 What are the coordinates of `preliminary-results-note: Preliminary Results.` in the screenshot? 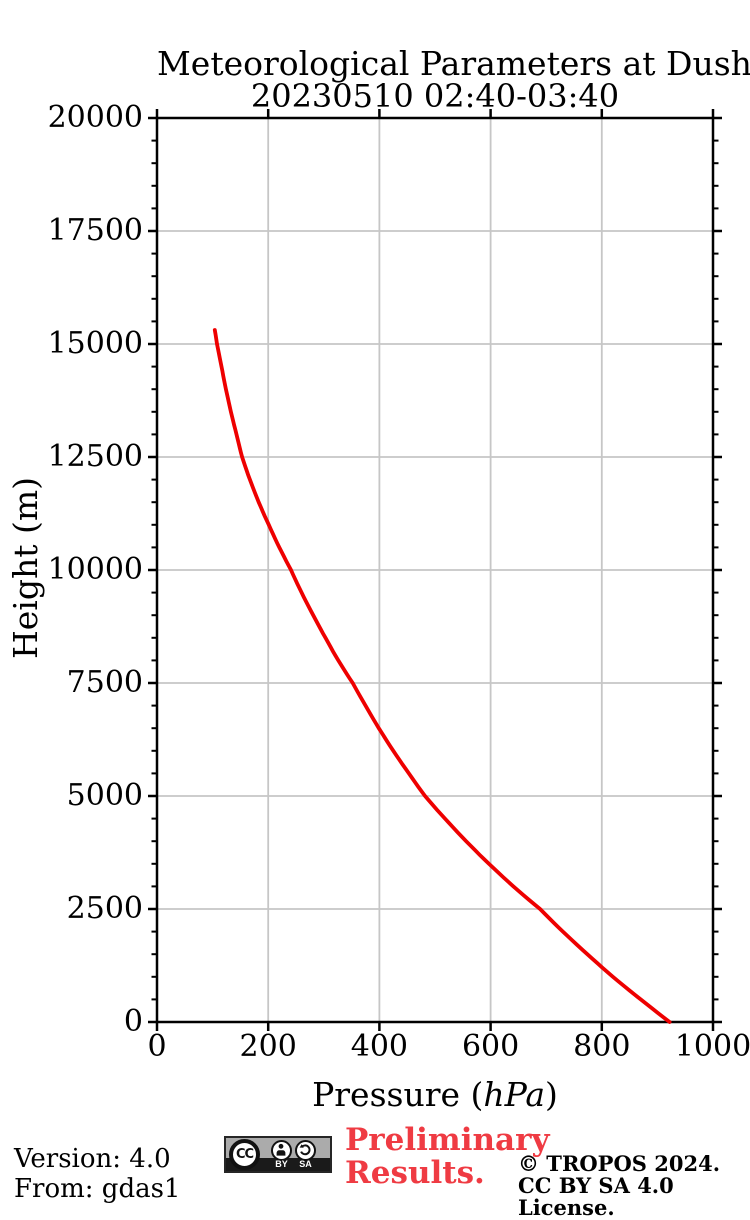 It's located at (447, 1157).